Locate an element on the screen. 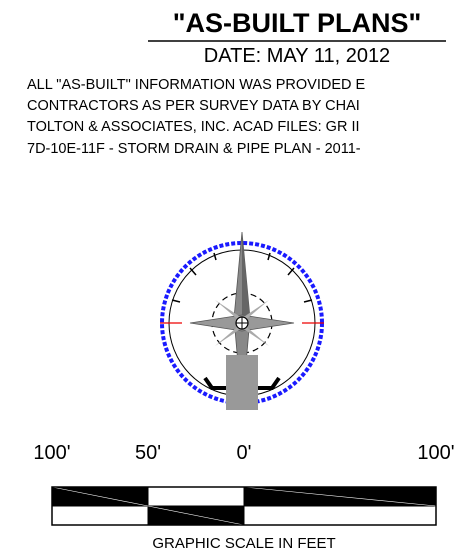 The image size is (459, 554). scale-bar is located at coordinates (244, 506).